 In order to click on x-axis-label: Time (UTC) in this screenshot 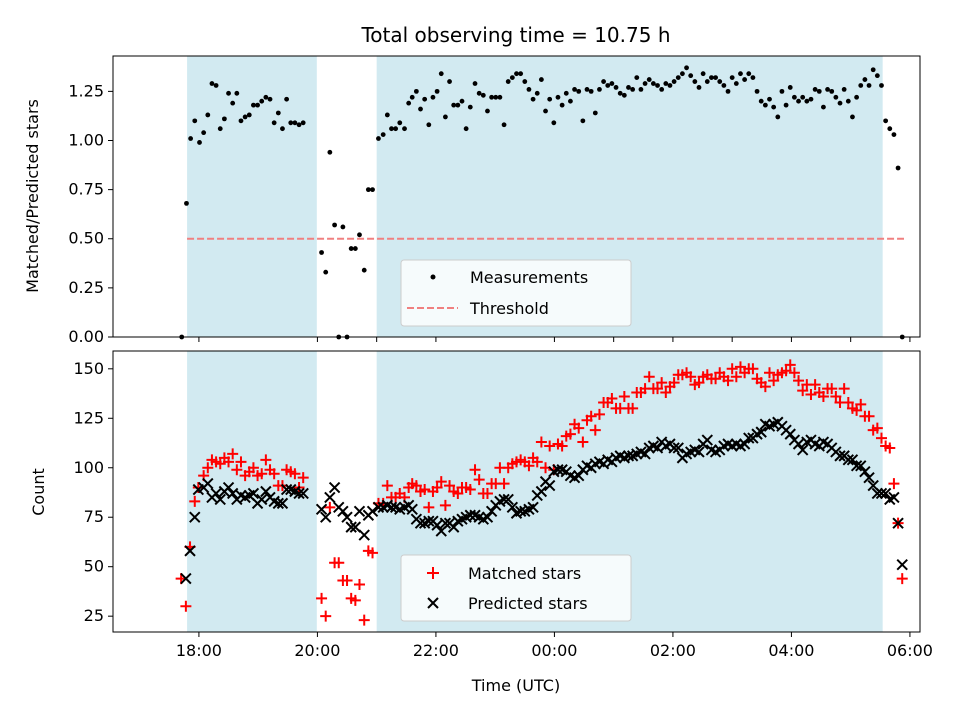, I will do `click(515, 685)`.